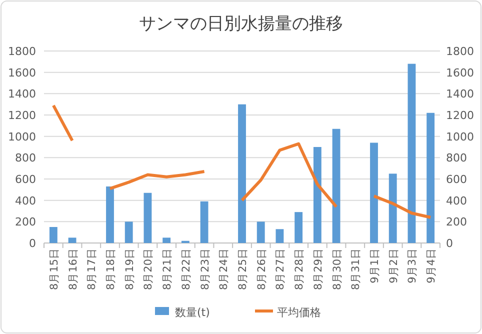 The image size is (482, 334). I want to click on x-tick-label: 8月29日, so click(318, 269).